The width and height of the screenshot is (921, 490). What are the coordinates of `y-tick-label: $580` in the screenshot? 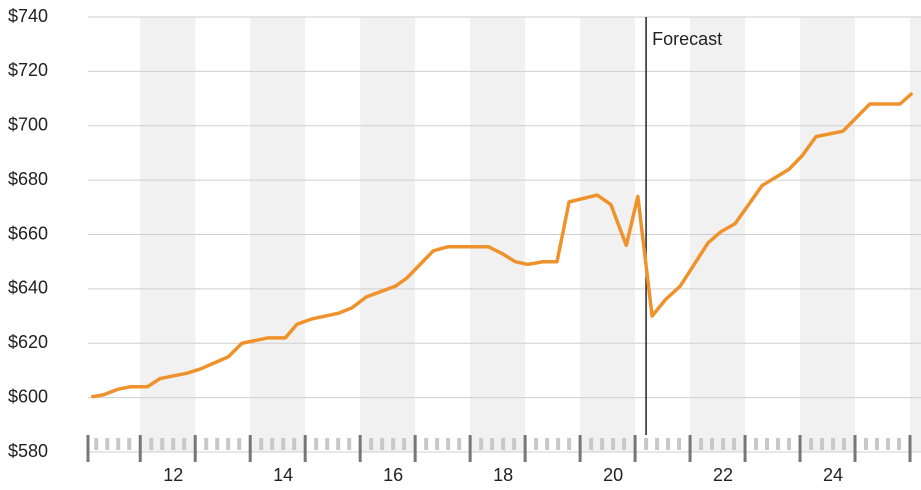 It's located at (28, 451).